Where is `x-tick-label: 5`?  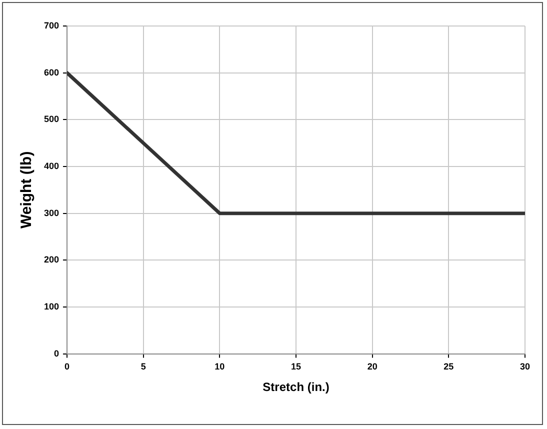
x-tick-label: 5 is located at coordinates (143, 367).